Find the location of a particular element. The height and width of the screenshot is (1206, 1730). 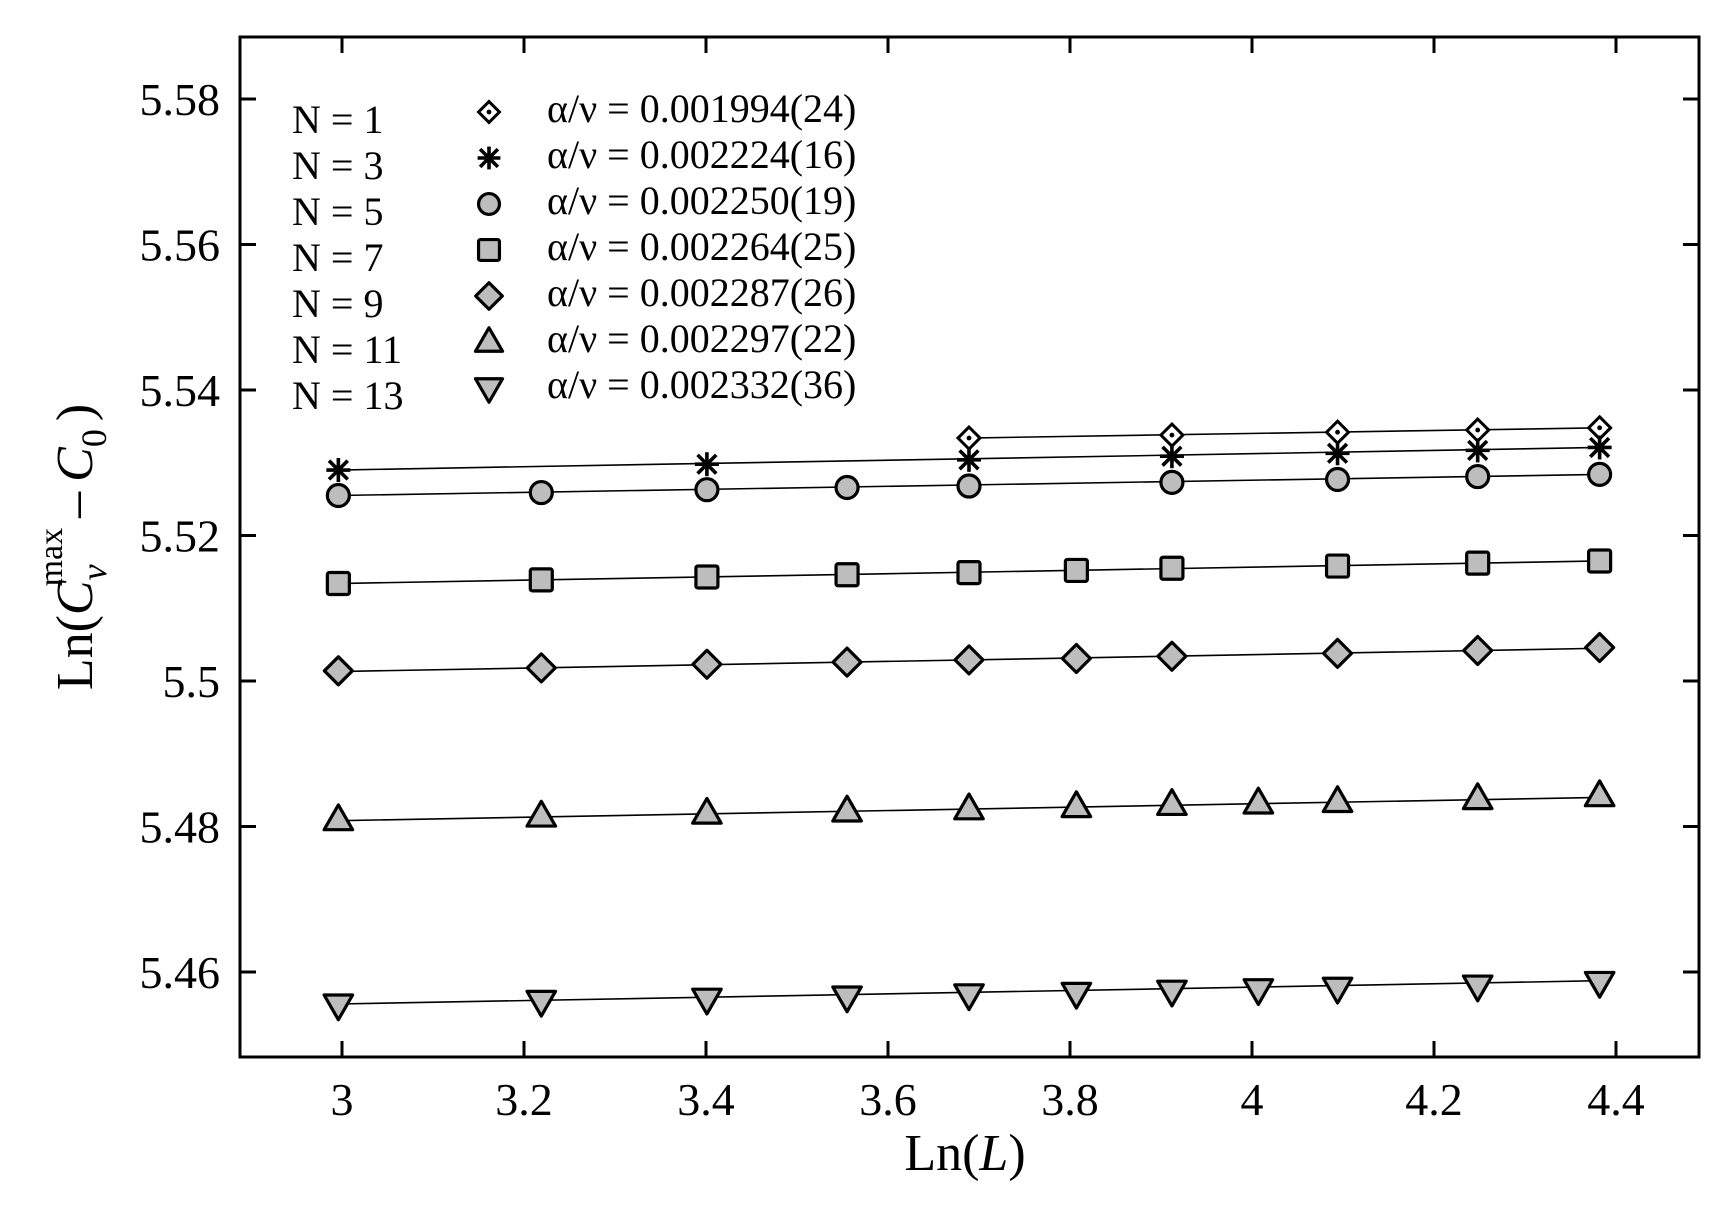

x-axis-title: Ln(L) is located at coordinates (964, 1153).